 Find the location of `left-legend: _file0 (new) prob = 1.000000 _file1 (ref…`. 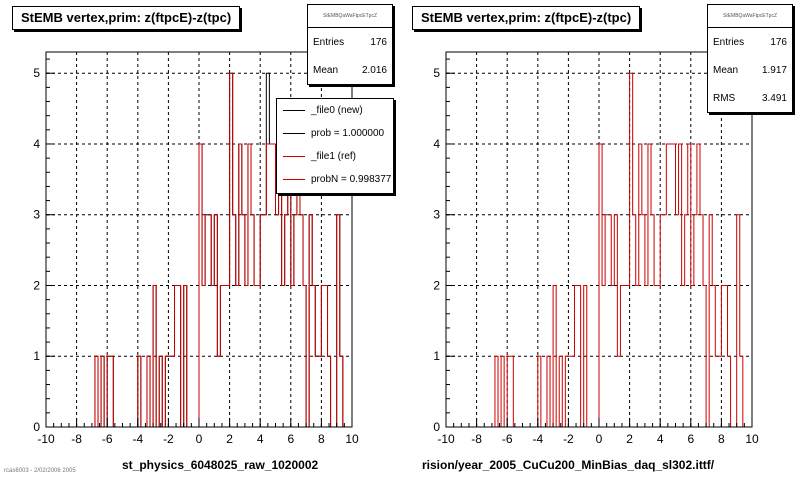

left-legend: _file0 (new) prob = 1.000000 _file1 (ref… is located at coordinates (335, 146).